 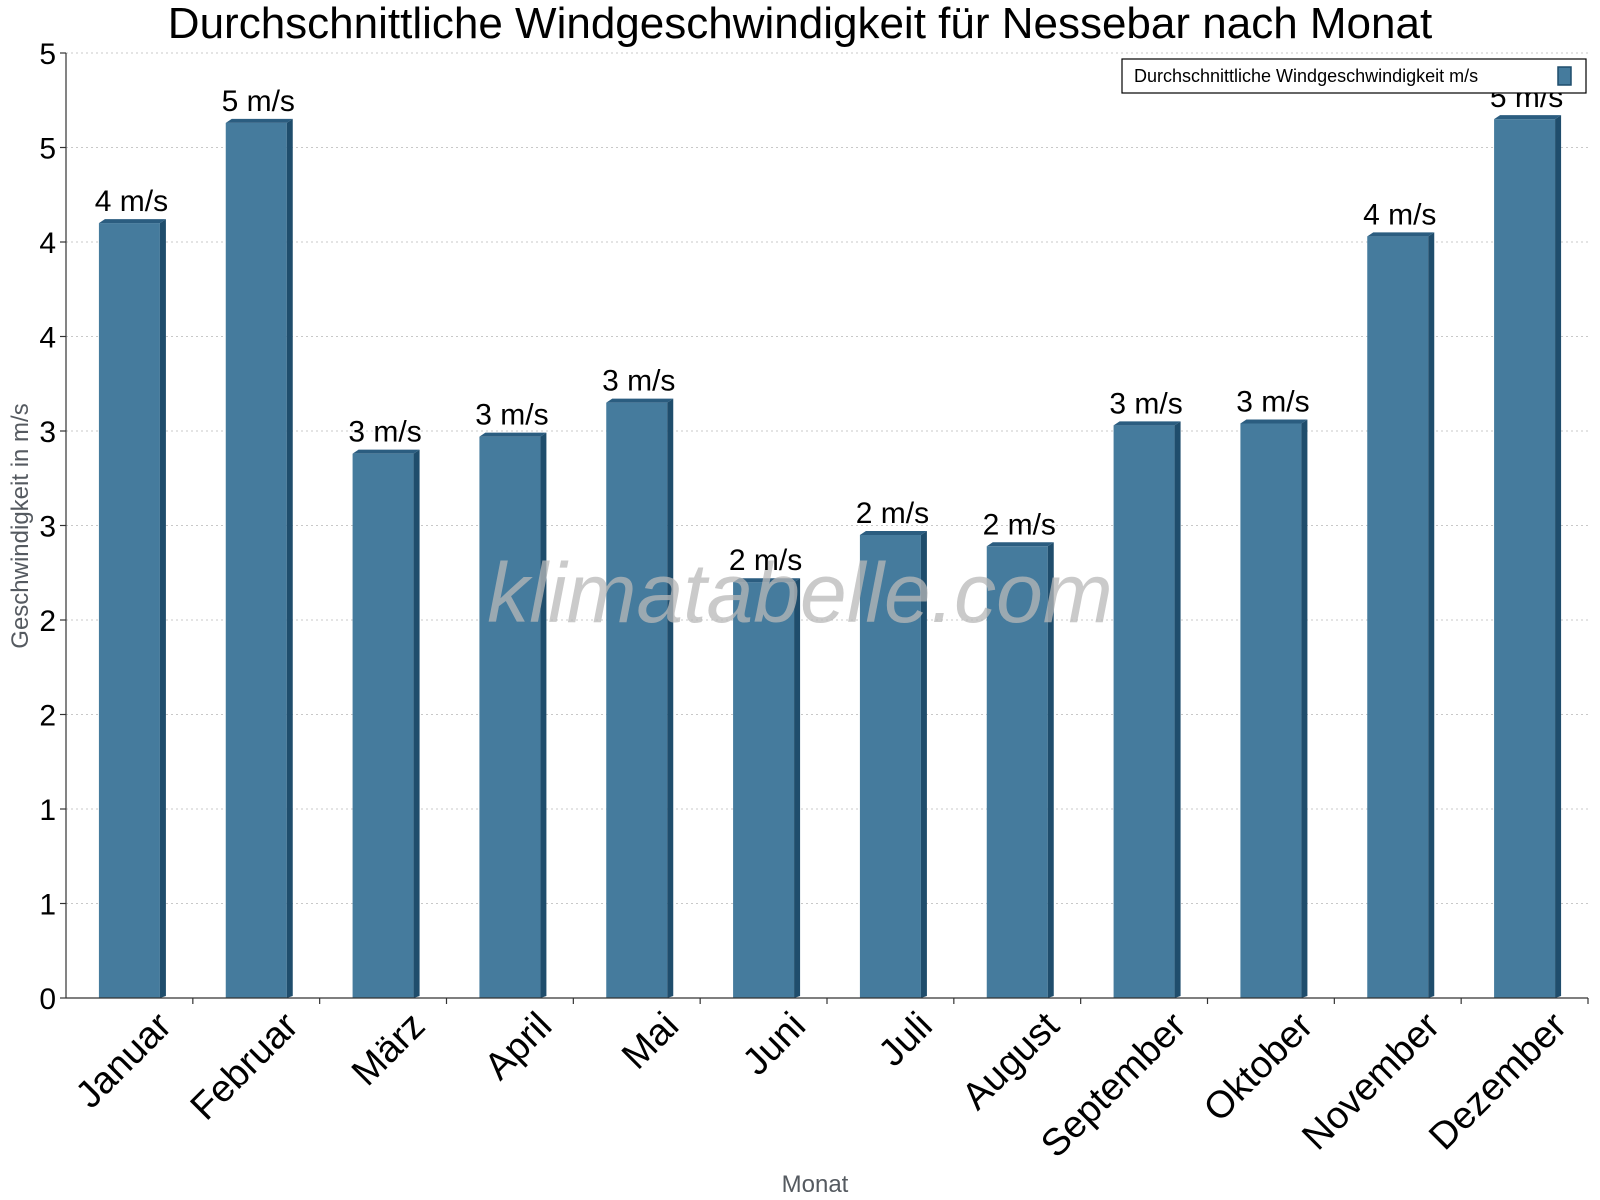 I want to click on x-tick-label: März, so click(x=388, y=1049).